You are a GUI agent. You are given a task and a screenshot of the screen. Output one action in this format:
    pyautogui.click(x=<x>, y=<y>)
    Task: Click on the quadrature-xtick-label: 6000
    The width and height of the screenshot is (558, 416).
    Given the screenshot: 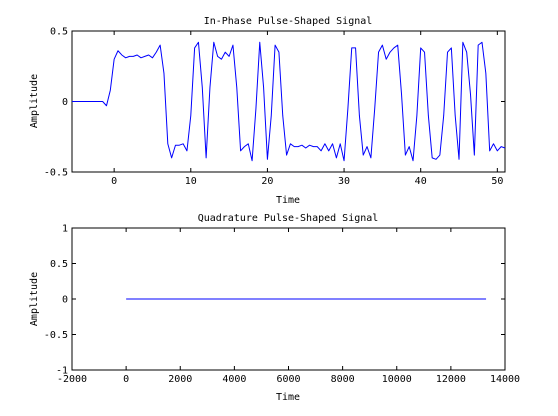 What is the action you would take?
    pyautogui.click(x=288, y=379)
    